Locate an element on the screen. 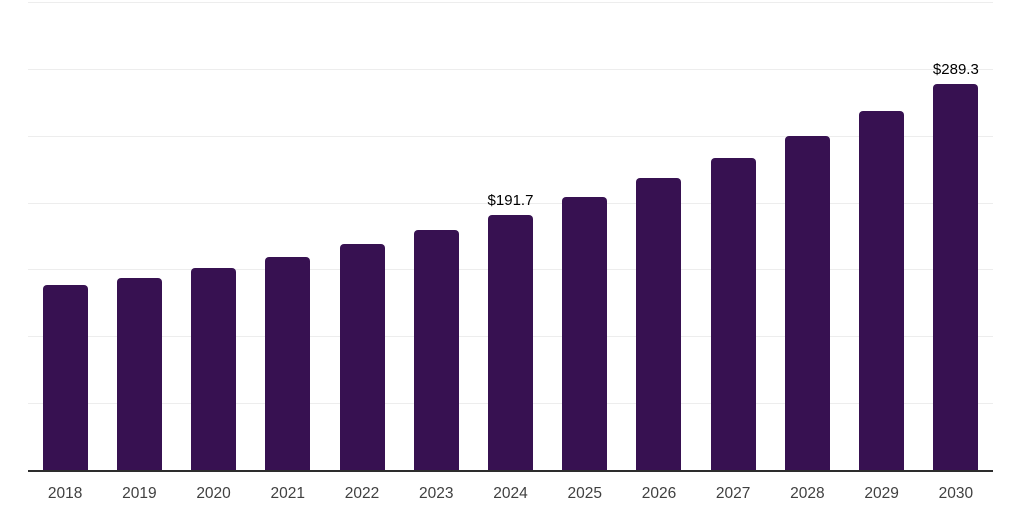  bar-2020 is located at coordinates (214, 369).